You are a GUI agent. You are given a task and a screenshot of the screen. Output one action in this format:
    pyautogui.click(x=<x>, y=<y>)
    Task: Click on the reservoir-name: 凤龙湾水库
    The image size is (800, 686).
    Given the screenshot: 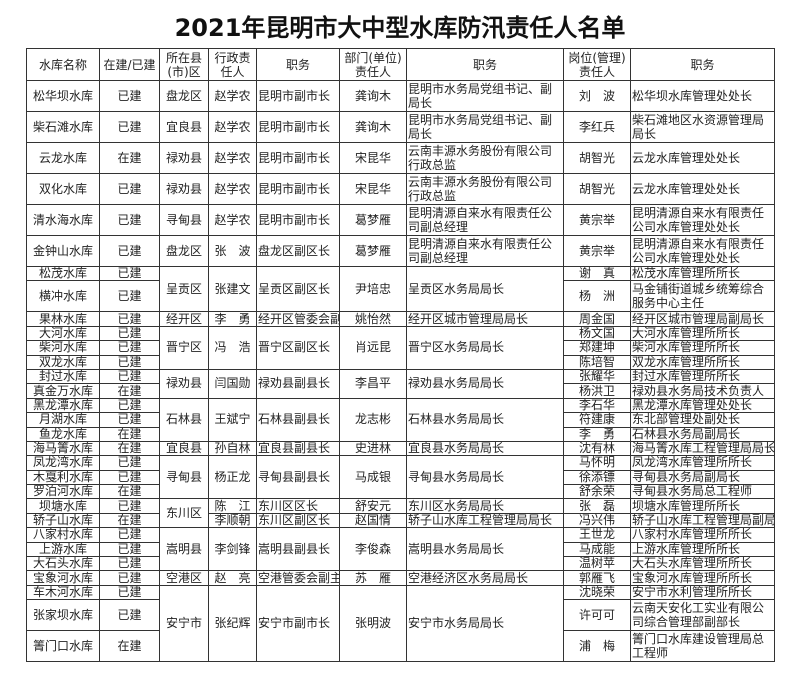 What is the action you would take?
    pyautogui.click(x=63, y=463)
    